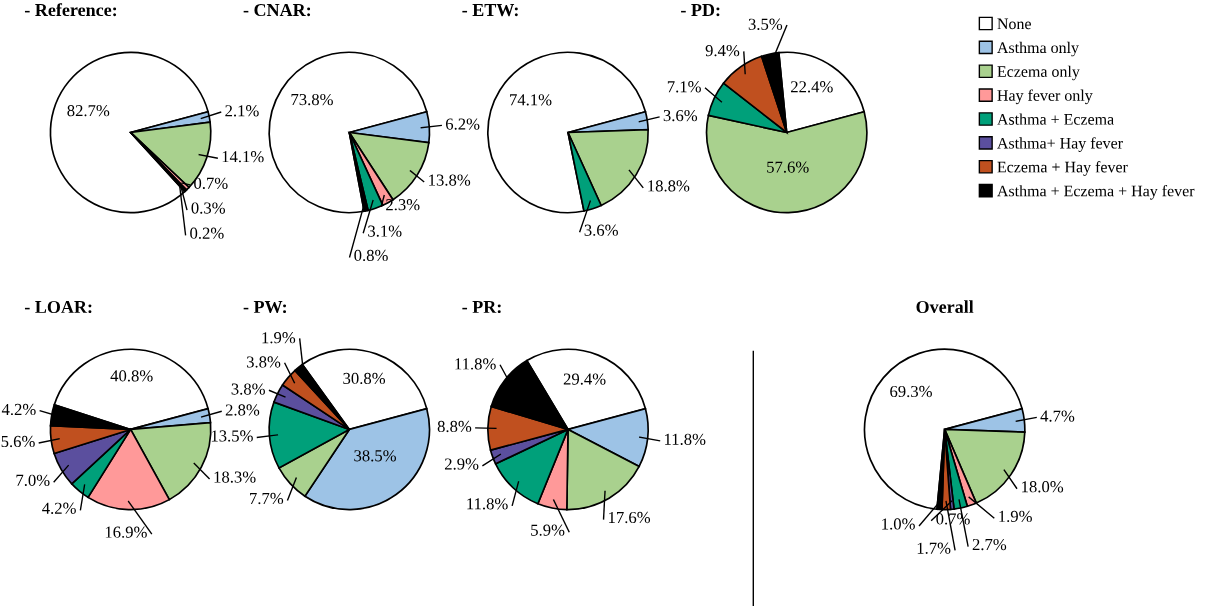 The width and height of the screenshot is (1215, 606). I want to click on data-label: 18.8%, so click(669, 186).